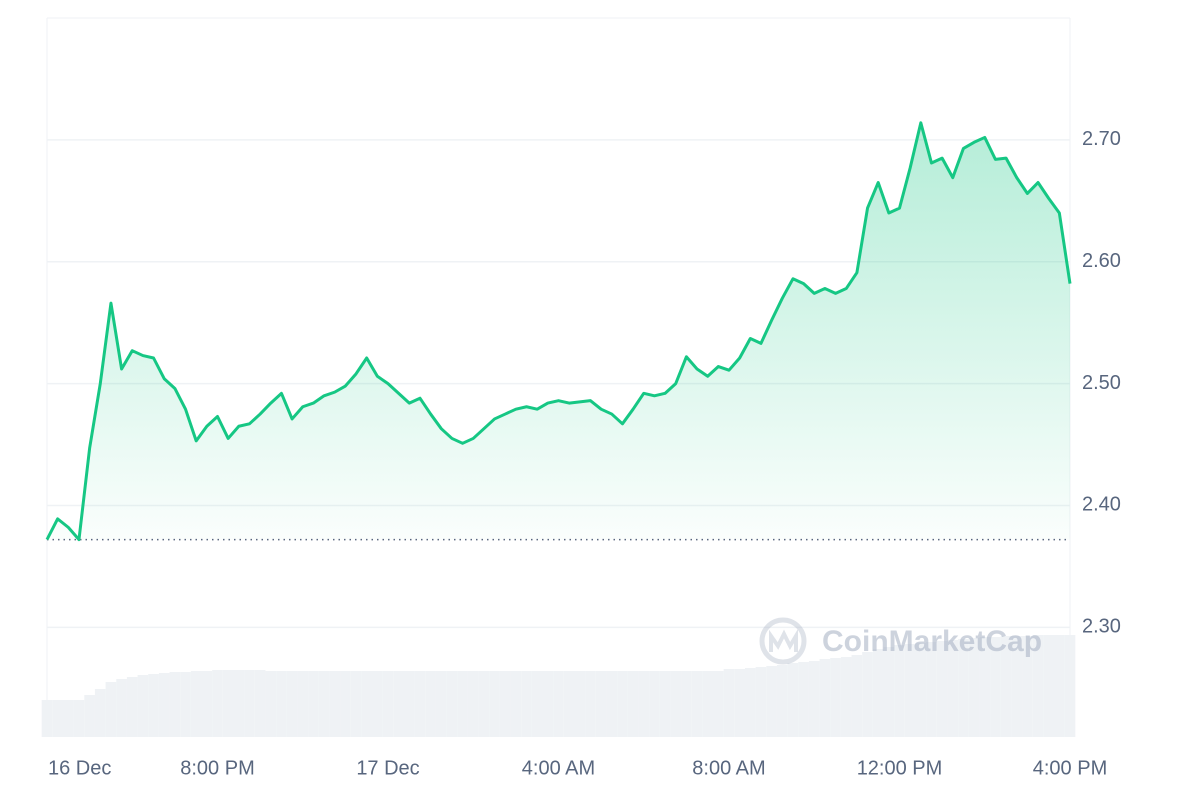 This screenshot has height=805, width=1200. What do you see at coordinates (1101, 261) in the screenshot?
I see `y-tick-label: 2.60` at bounding box center [1101, 261].